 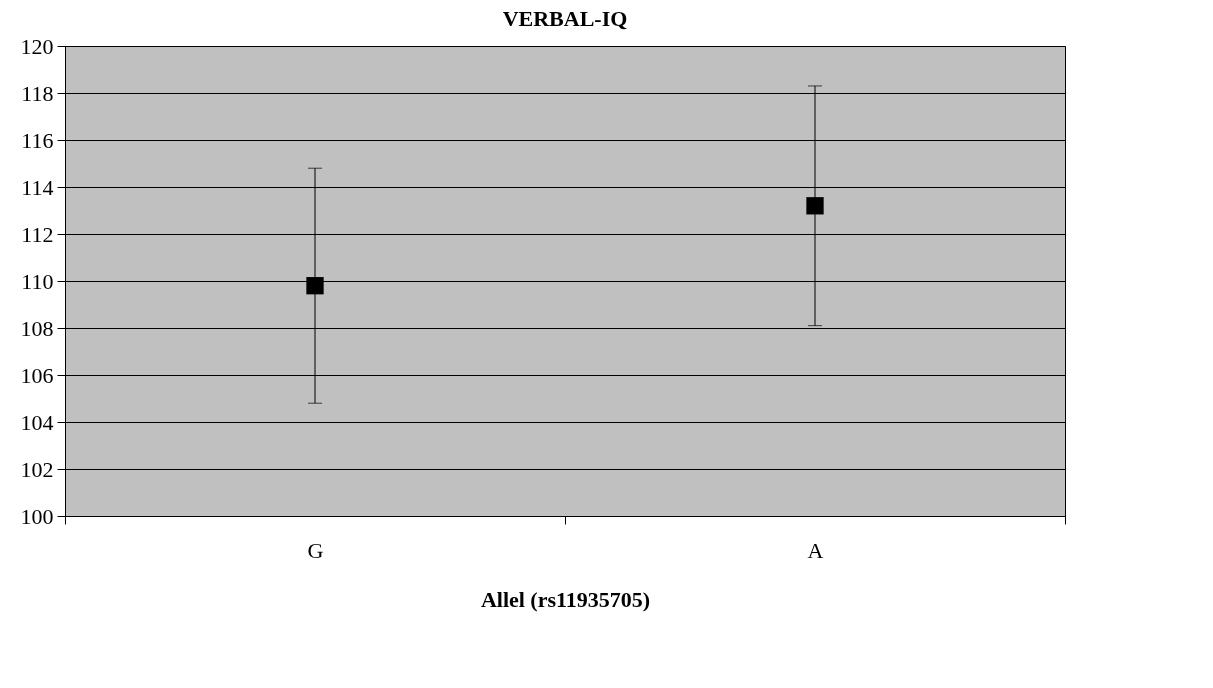 I want to click on chart-title: VERBAL-IQ, so click(x=565, y=18).